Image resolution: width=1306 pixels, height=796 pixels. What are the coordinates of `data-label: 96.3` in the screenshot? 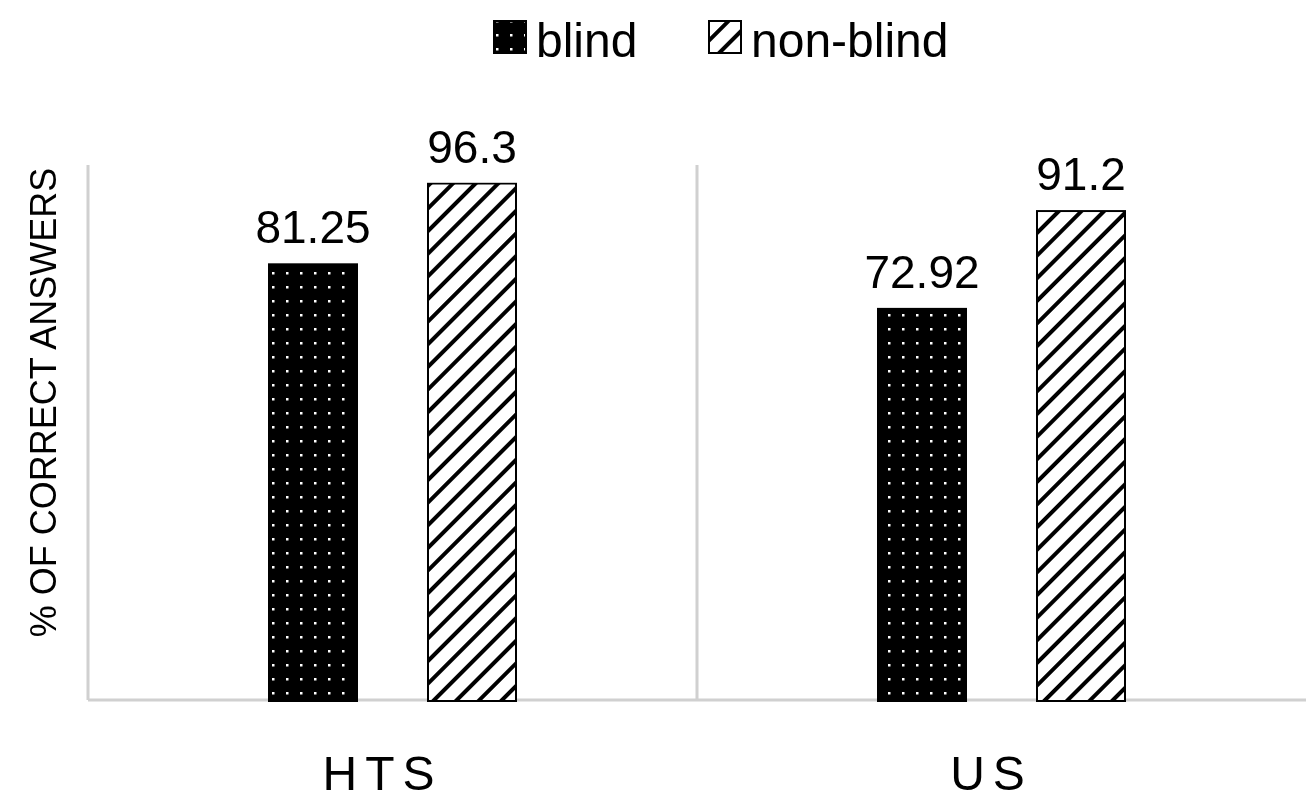 It's located at (472, 146).